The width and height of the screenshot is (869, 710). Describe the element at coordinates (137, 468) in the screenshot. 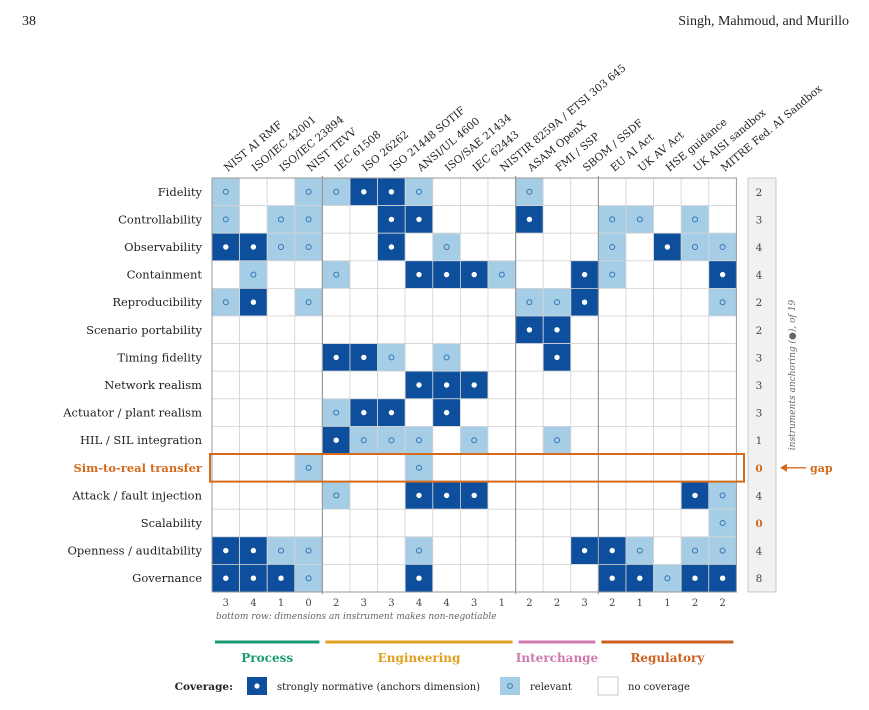

I see `row-label: Sim-to-real transfer` at that location.